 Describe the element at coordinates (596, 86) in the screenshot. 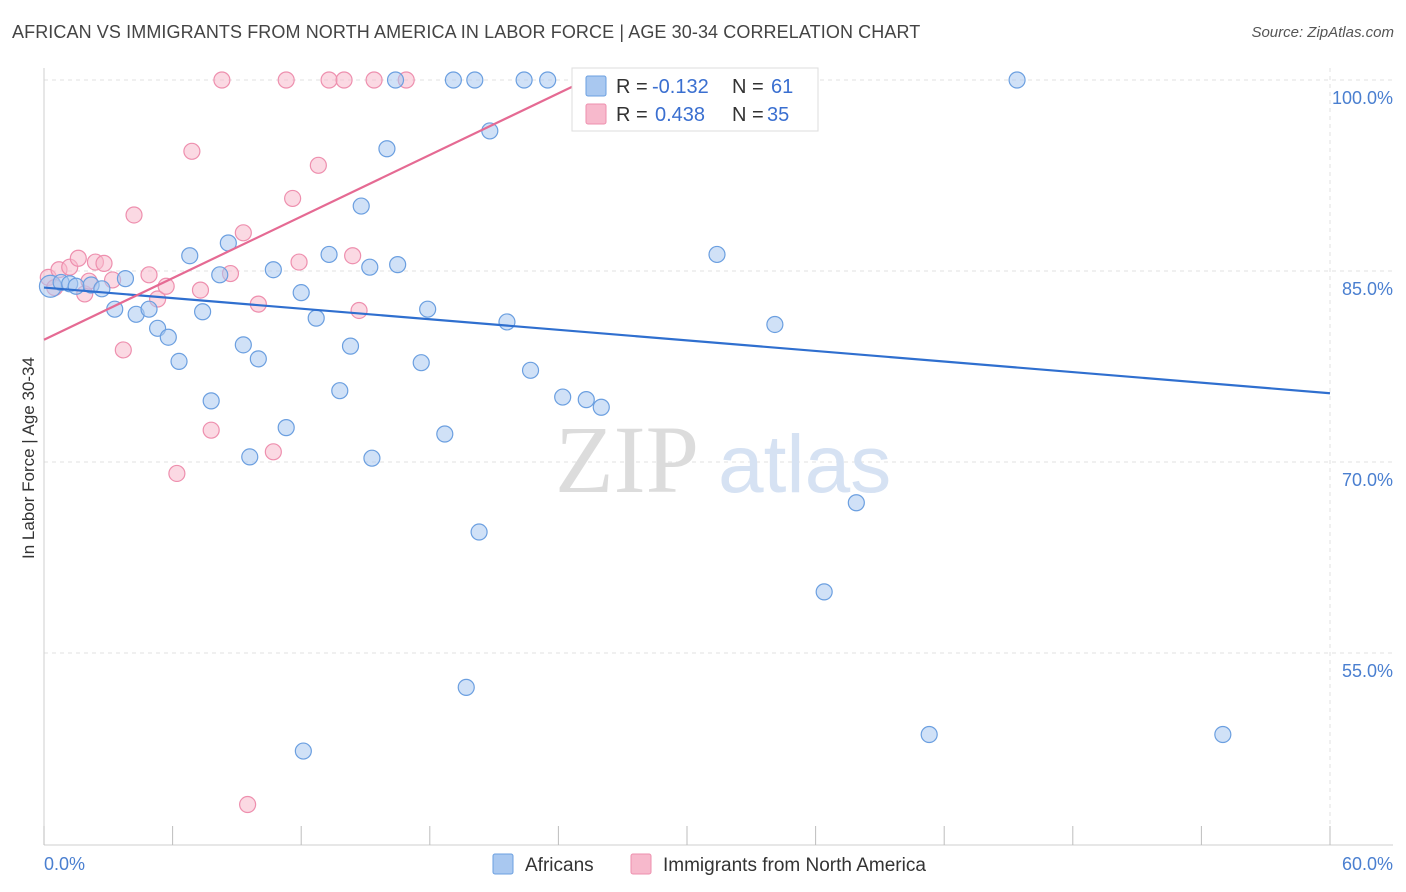

I see `legend-swatch-africans` at that location.